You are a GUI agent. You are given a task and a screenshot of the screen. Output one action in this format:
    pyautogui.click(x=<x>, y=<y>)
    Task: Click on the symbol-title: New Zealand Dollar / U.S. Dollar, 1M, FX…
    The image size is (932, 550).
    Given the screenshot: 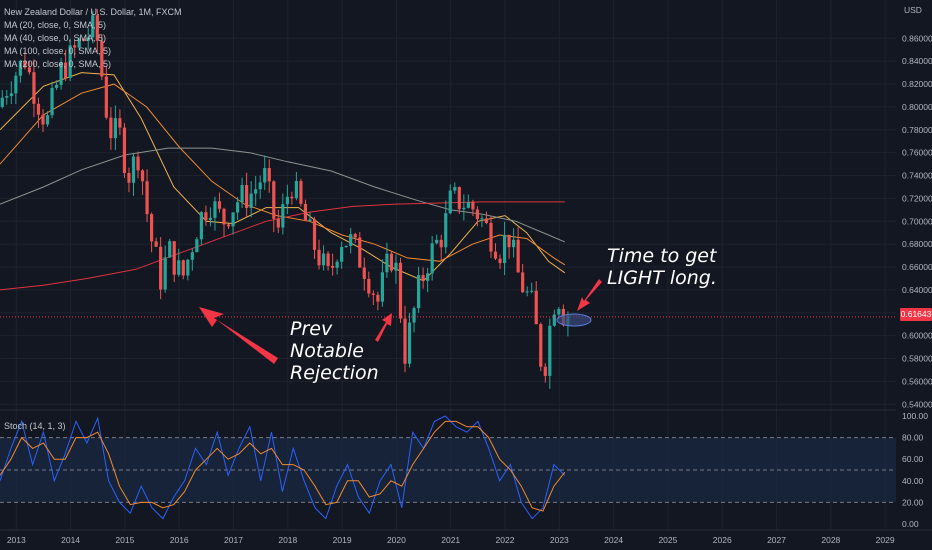 What is the action you would take?
    pyautogui.click(x=93, y=12)
    